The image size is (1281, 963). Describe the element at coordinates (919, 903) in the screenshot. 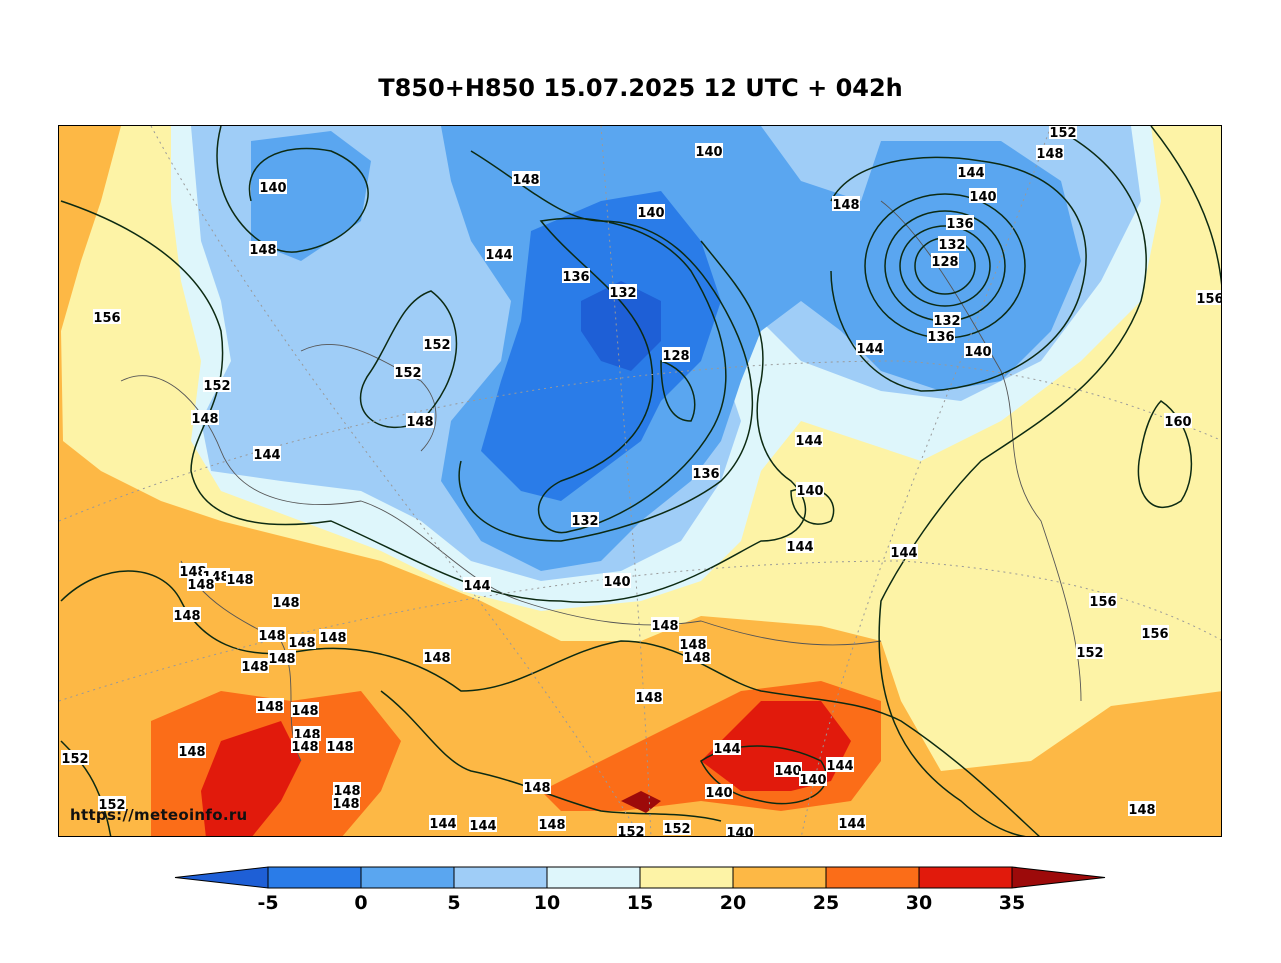

I see `colorbar-tick-label: 30` at that location.